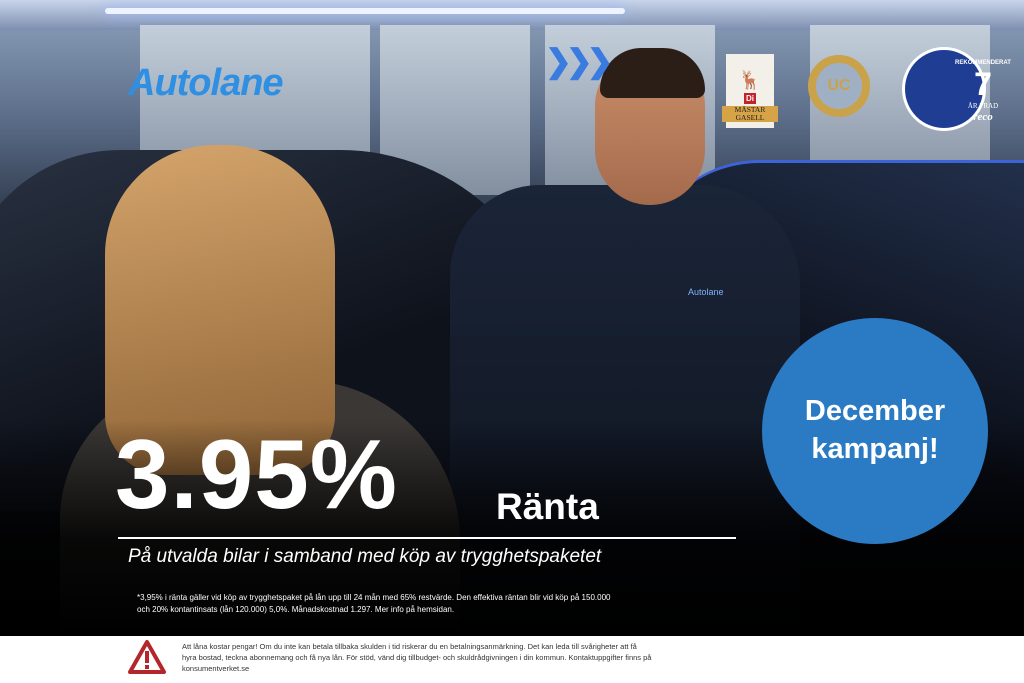  I want to click on mastar-gasell-badge: 🦌 Di MÄSTAR GASELL, so click(750, 91).